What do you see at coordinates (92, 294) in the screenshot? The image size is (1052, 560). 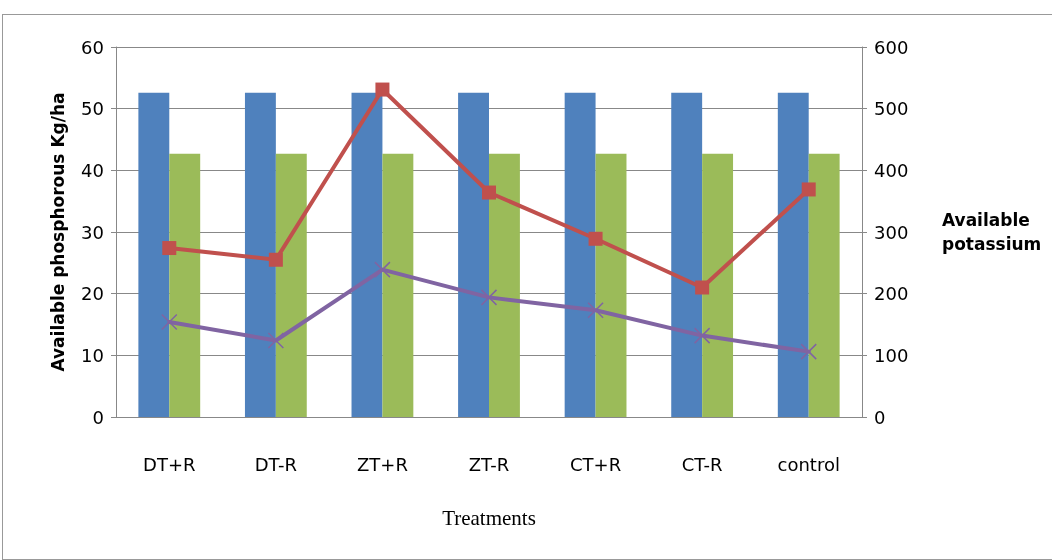 I see `y-tick-label: 20` at bounding box center [92, 294].